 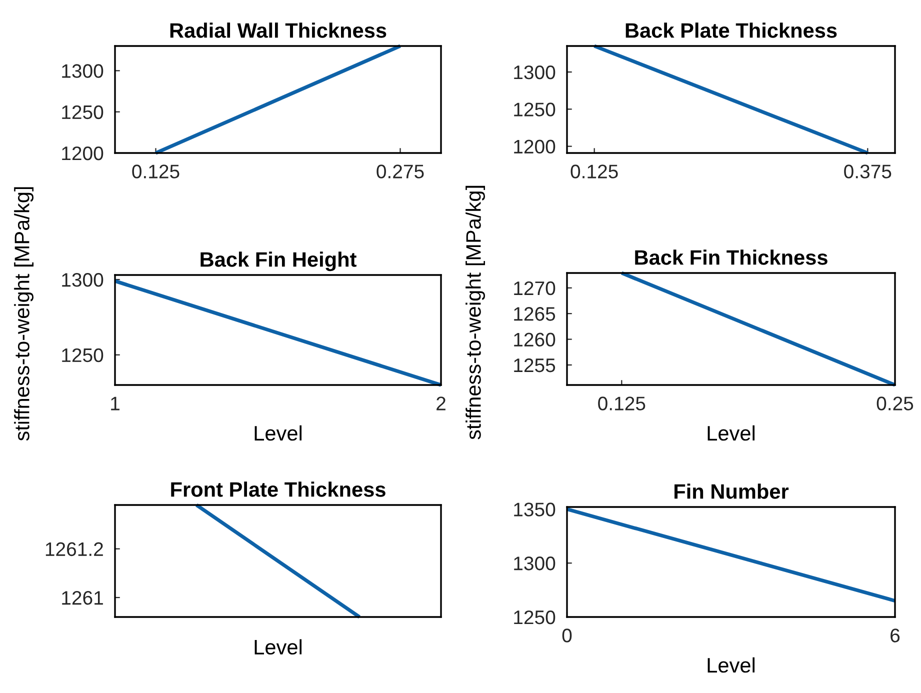 What do you see at coordinates (731, 30) in the screenshot?
I see `chart-title: Back Plate Thickness` at bounding box center [731, 30].